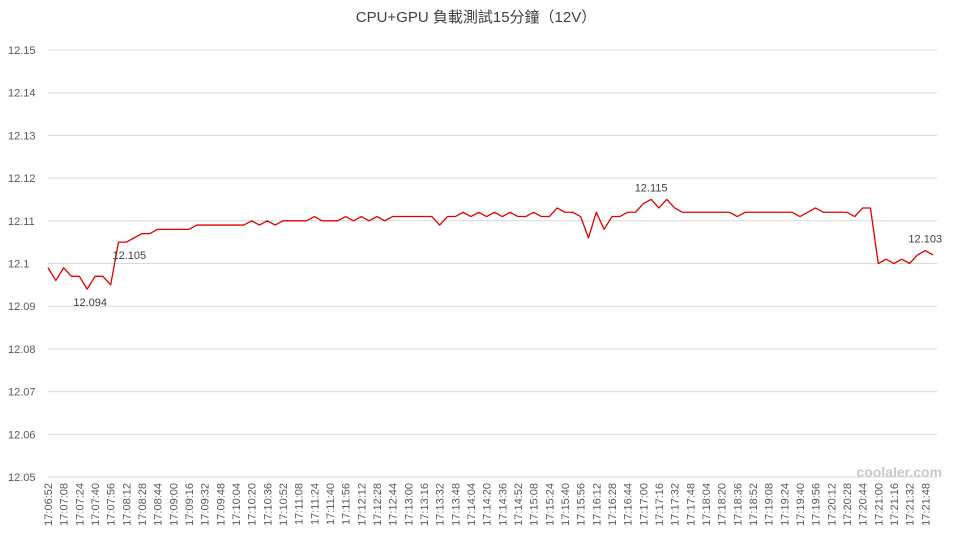 Image resolution: width=953 pixels, height=543 pixels. Describe the element at coordinates (651, 188) in the screenshot. I see `data-label: 12.115` at that location.